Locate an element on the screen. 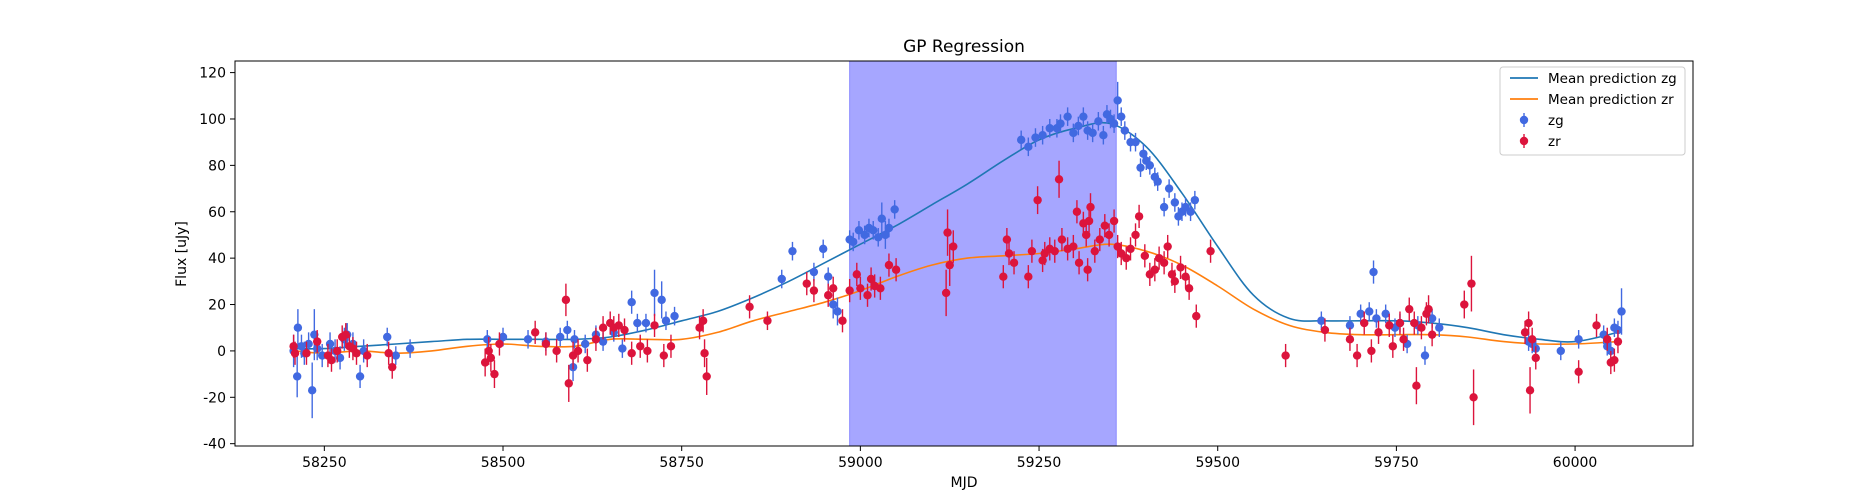 This screenshot has width=1875, height=500. x-tick-label-58500: 58500 is located at coordinates (503, 463).